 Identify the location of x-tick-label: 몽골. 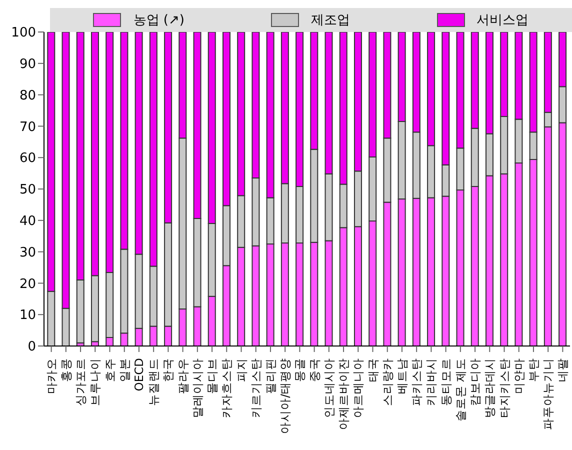
(299, 370).